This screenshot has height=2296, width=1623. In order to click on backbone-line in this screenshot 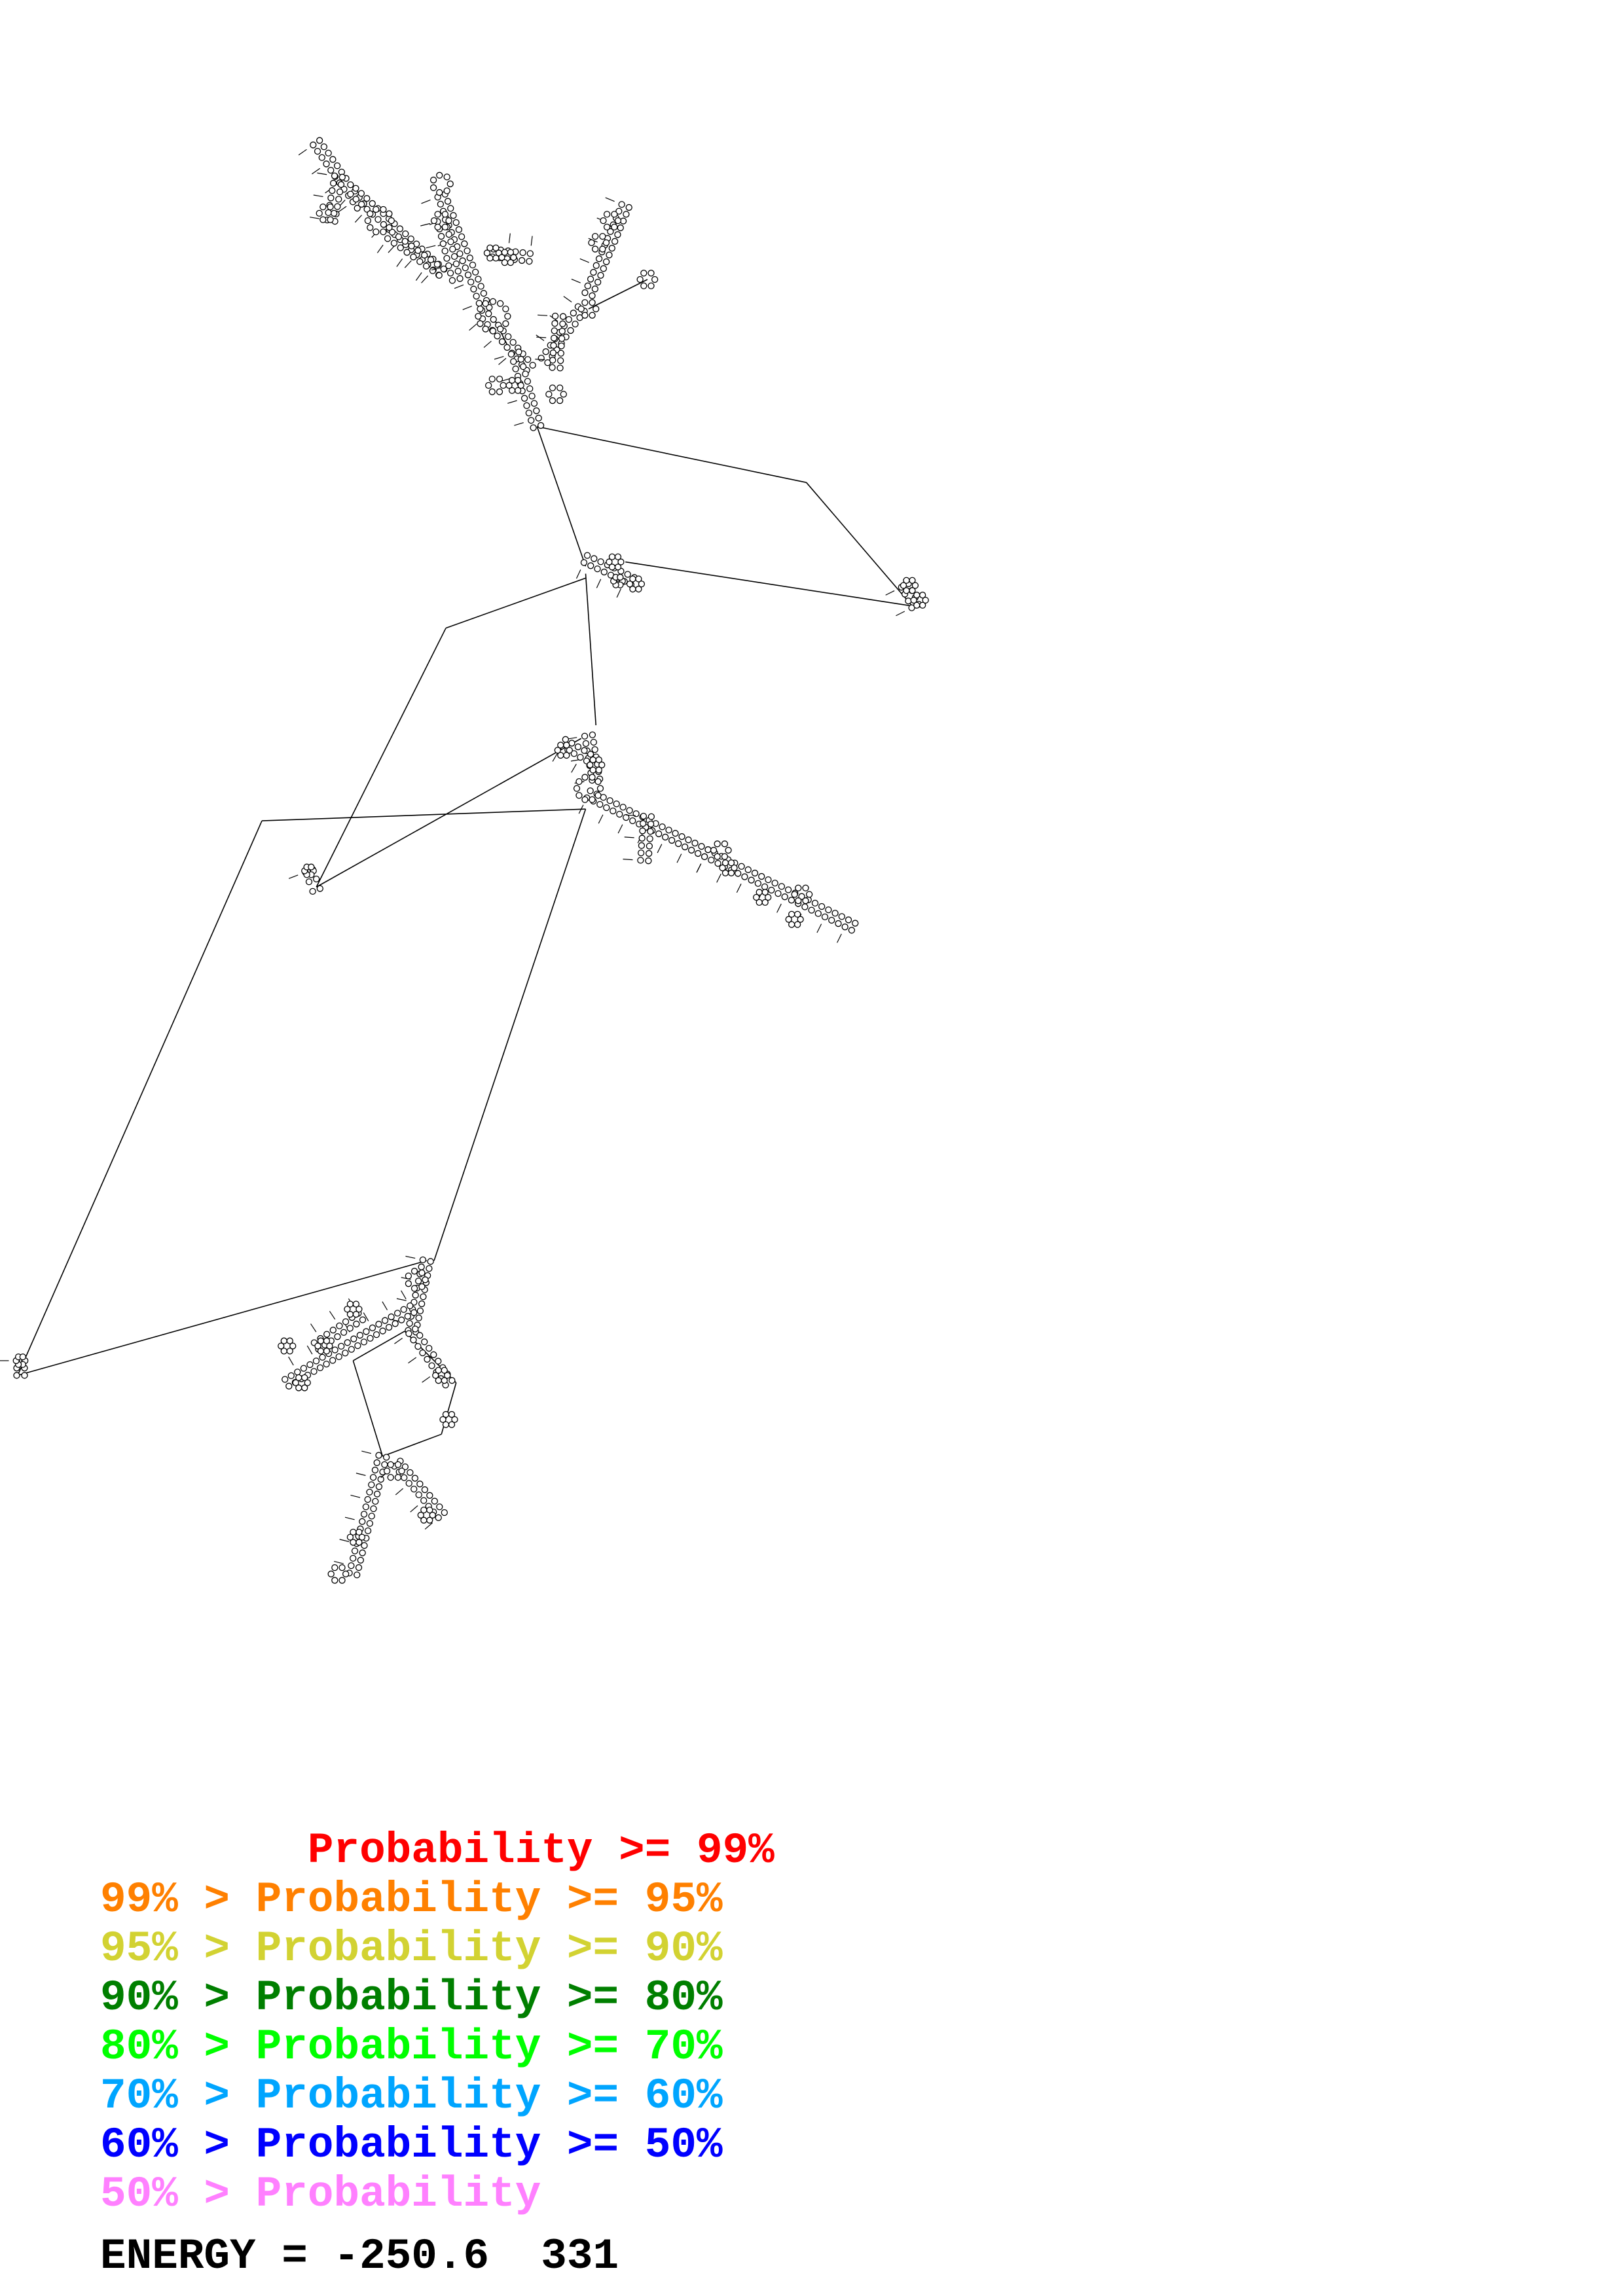, I will do `click(591, 649)`.